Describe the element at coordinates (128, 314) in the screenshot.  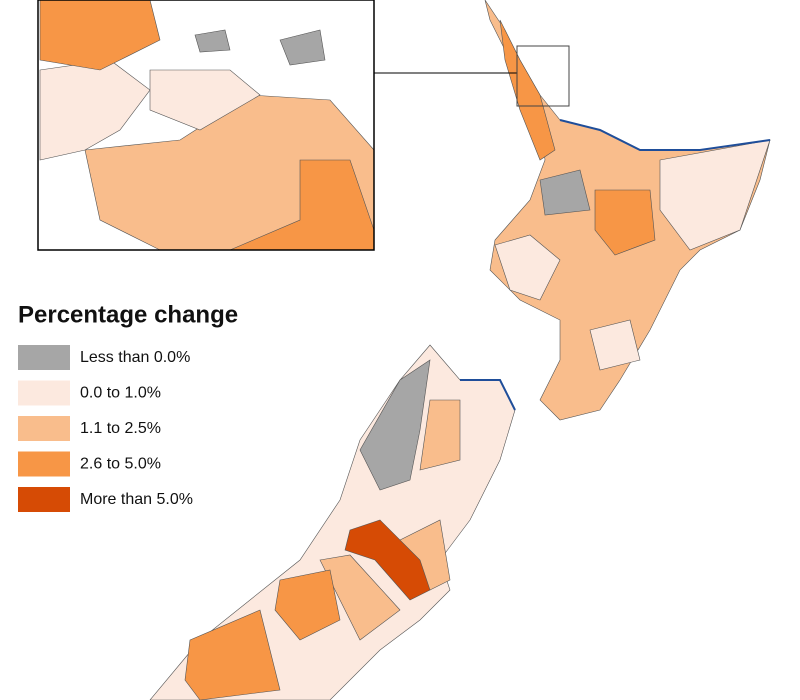
I see `legend-title: Percentage change` at that location.